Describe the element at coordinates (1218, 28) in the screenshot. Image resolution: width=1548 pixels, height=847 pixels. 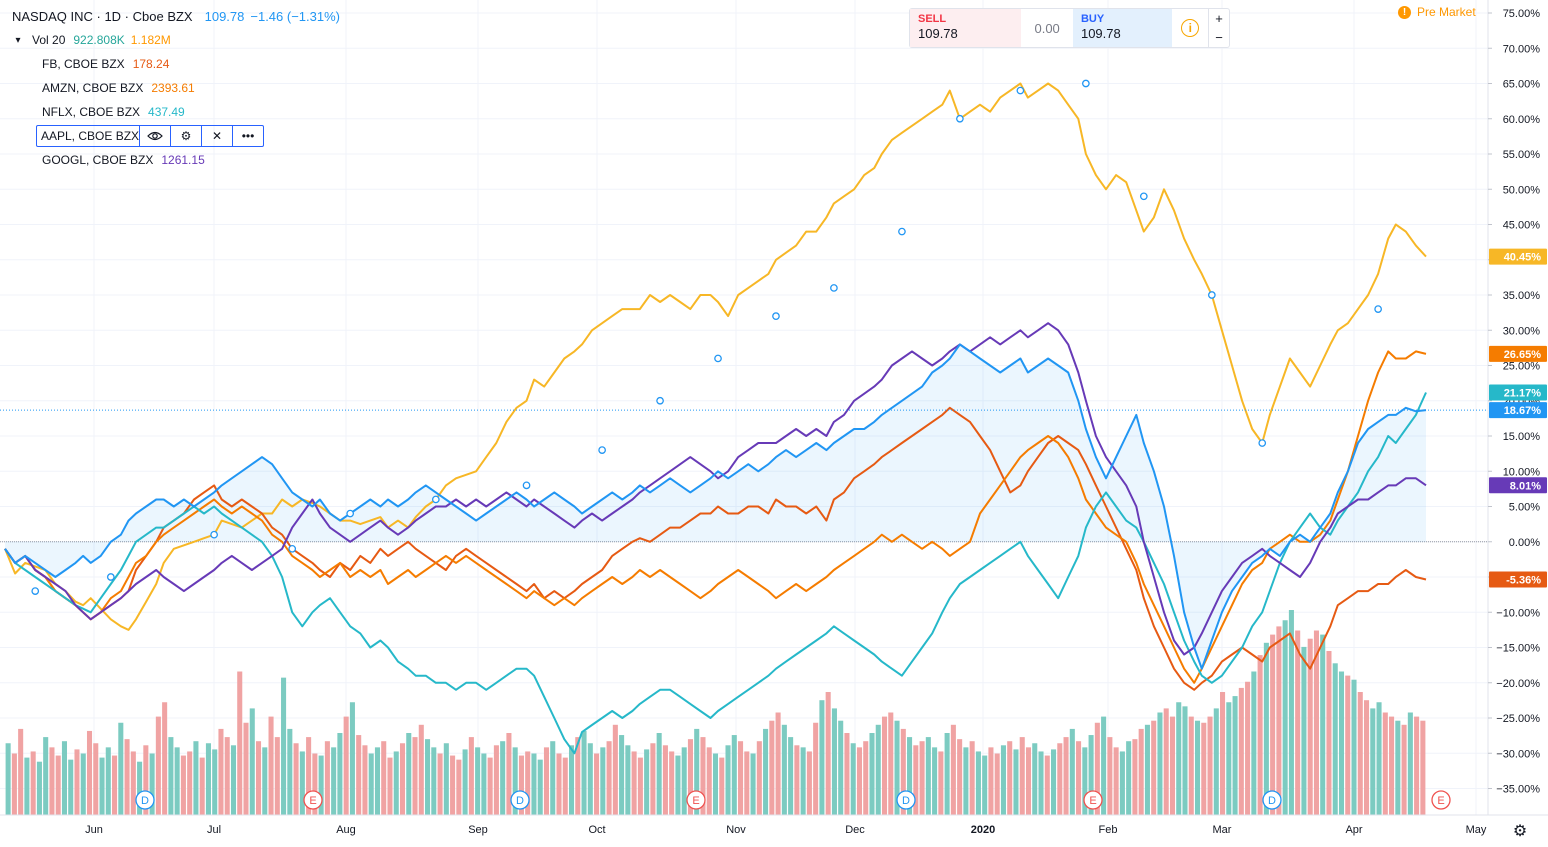
I see `quantity-stepper: + −` at that location.